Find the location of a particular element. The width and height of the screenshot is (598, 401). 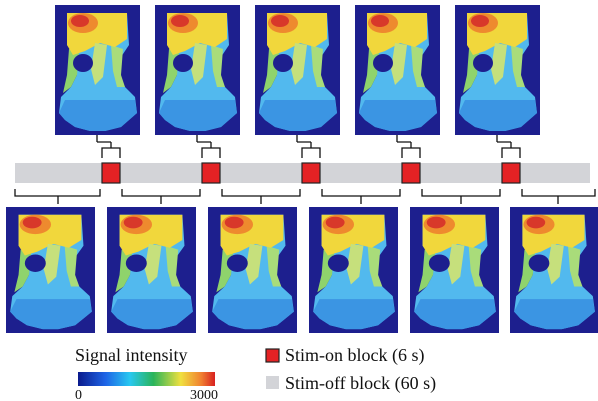

top-brackets is located at coordinates (308, 146).